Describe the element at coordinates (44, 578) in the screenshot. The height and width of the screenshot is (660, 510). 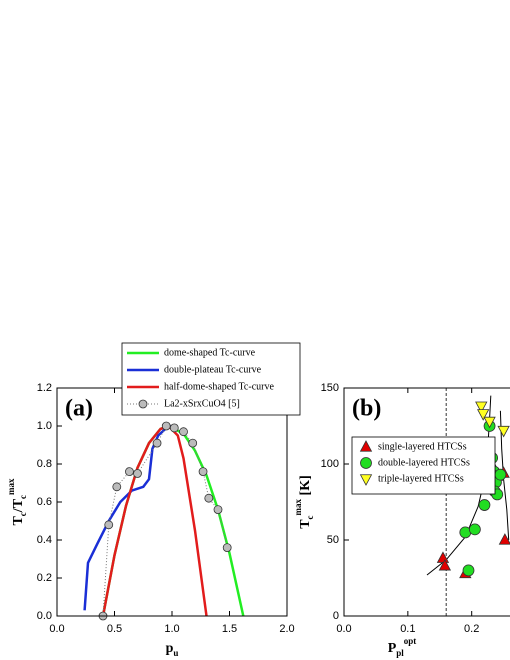
I see `y-tick-label: 0.2` at that location.